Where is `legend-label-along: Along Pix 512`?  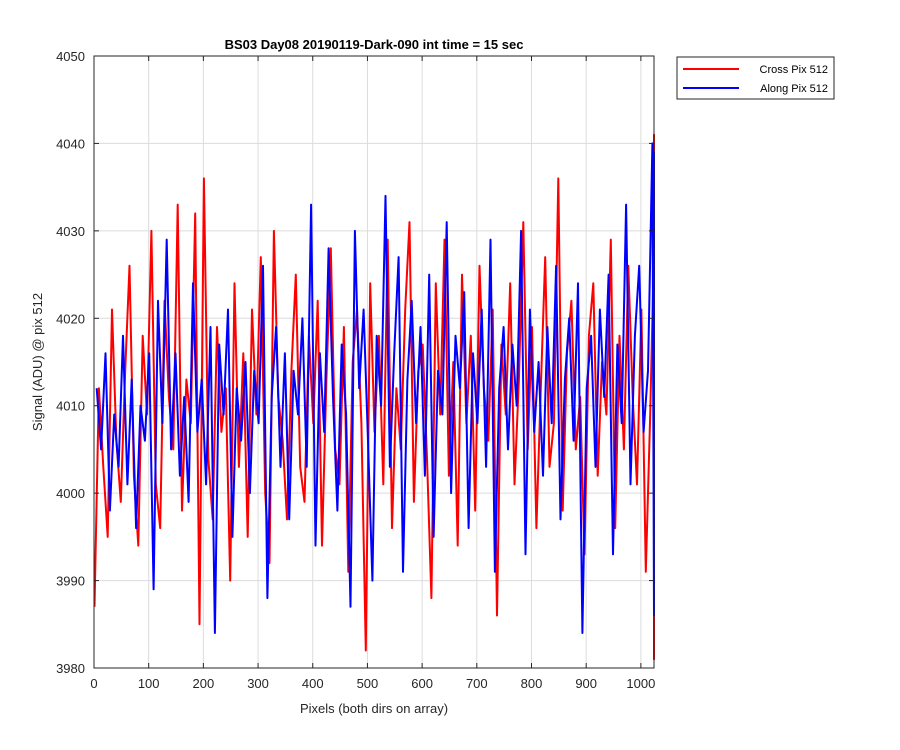 legend-label-along: Along Pix 512 is located at coordinates (794, 89).